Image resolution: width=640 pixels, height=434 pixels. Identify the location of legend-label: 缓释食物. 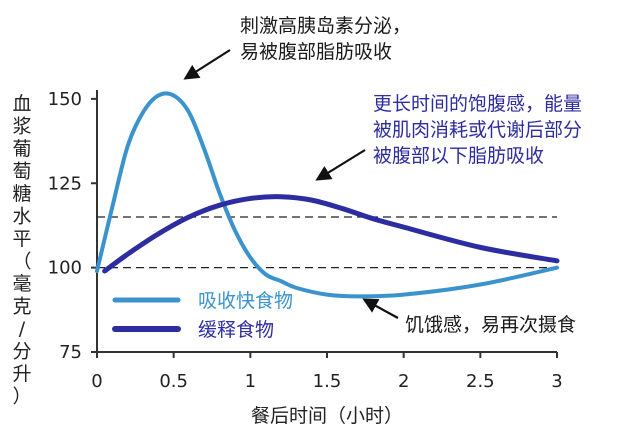
(236, 330).